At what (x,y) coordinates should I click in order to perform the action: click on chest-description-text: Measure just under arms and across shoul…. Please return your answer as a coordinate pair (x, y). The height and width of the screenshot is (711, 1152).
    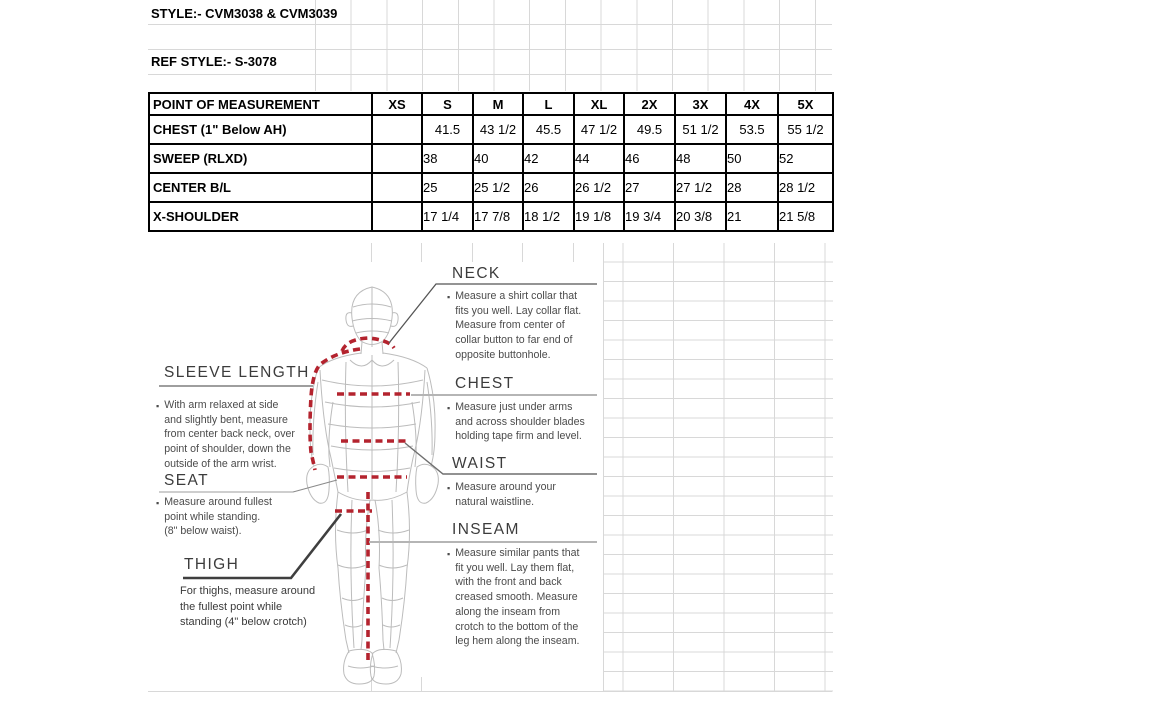
    Looking at the image, I should click on (520, 422).